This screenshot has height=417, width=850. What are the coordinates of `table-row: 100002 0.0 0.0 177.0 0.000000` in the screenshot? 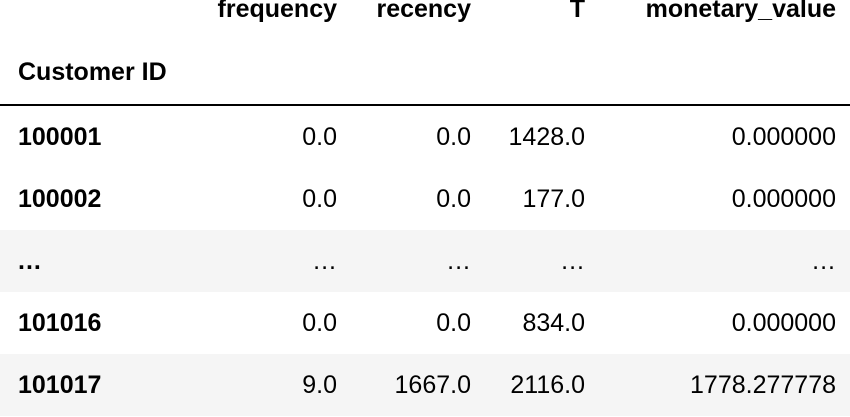 It's located at (425, 199).